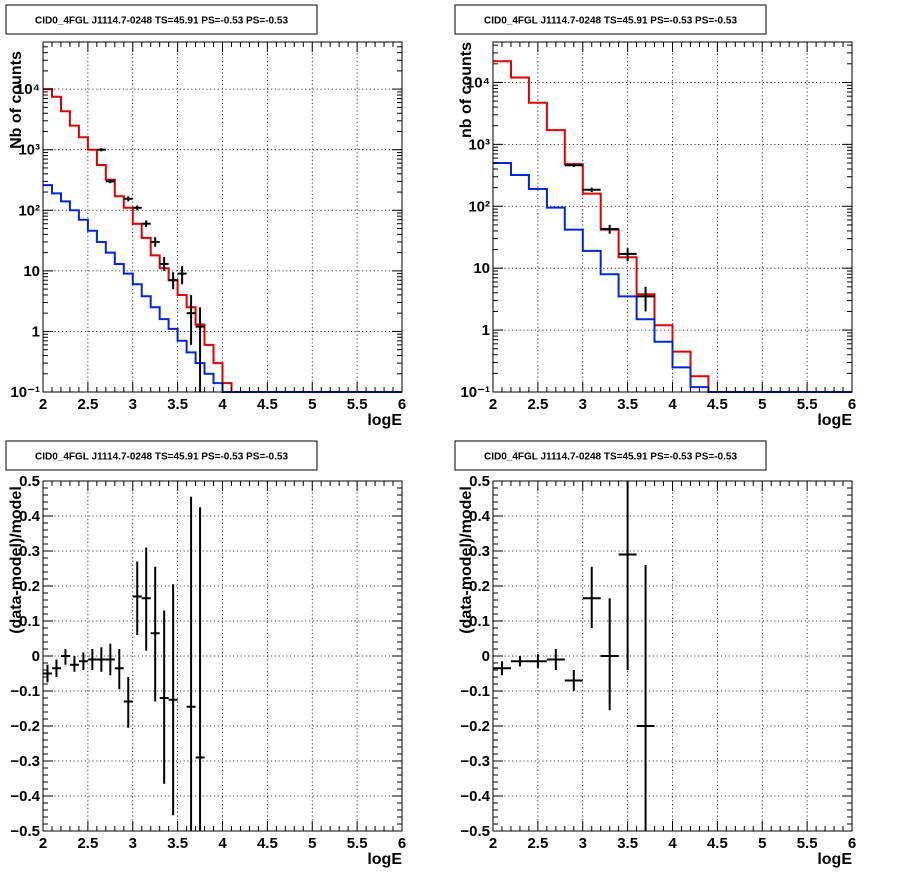 The image size is (898, 875). I want to click on y-tick-label: −0.2, so click(475, 726).